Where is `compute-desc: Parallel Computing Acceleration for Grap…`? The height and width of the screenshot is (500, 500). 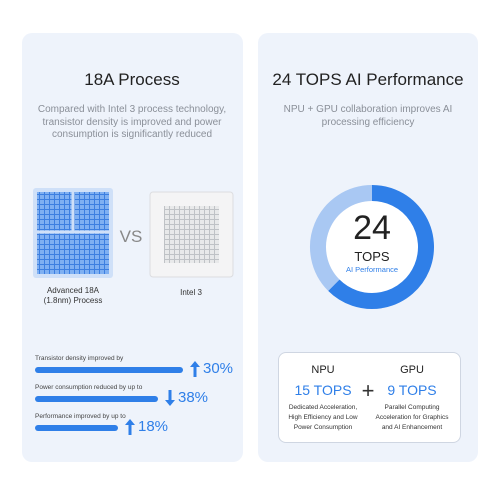
compute-desc: Parallel Computing Acceleration for Grap… is located at coordinates (412, 417).